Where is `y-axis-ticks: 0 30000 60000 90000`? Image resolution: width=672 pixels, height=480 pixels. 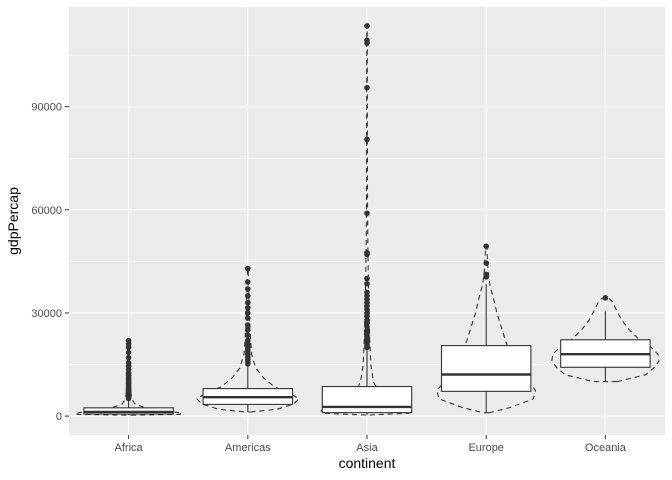 y-axis-ticks: 0 30000 60000 90000 is located at coordinates (50, 262).